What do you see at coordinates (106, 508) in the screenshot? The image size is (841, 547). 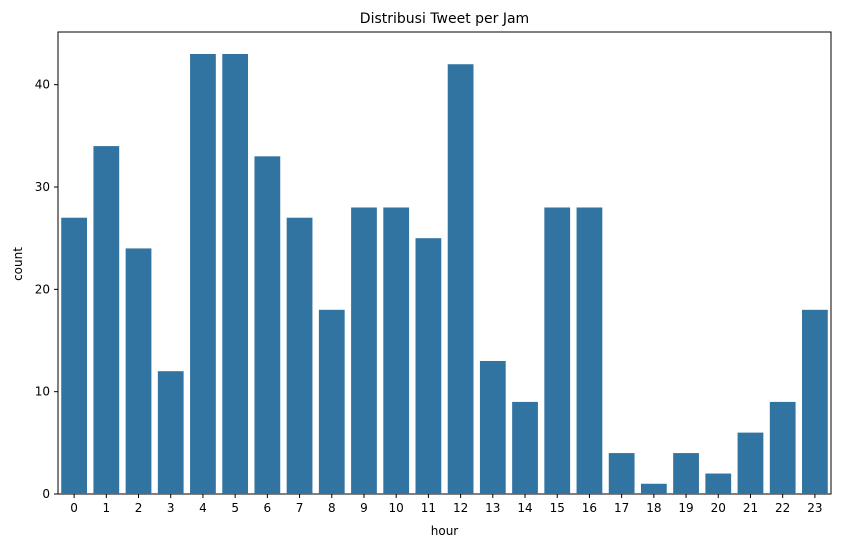 I see `x-tick-label: 1` at bounding box center [106, 508].